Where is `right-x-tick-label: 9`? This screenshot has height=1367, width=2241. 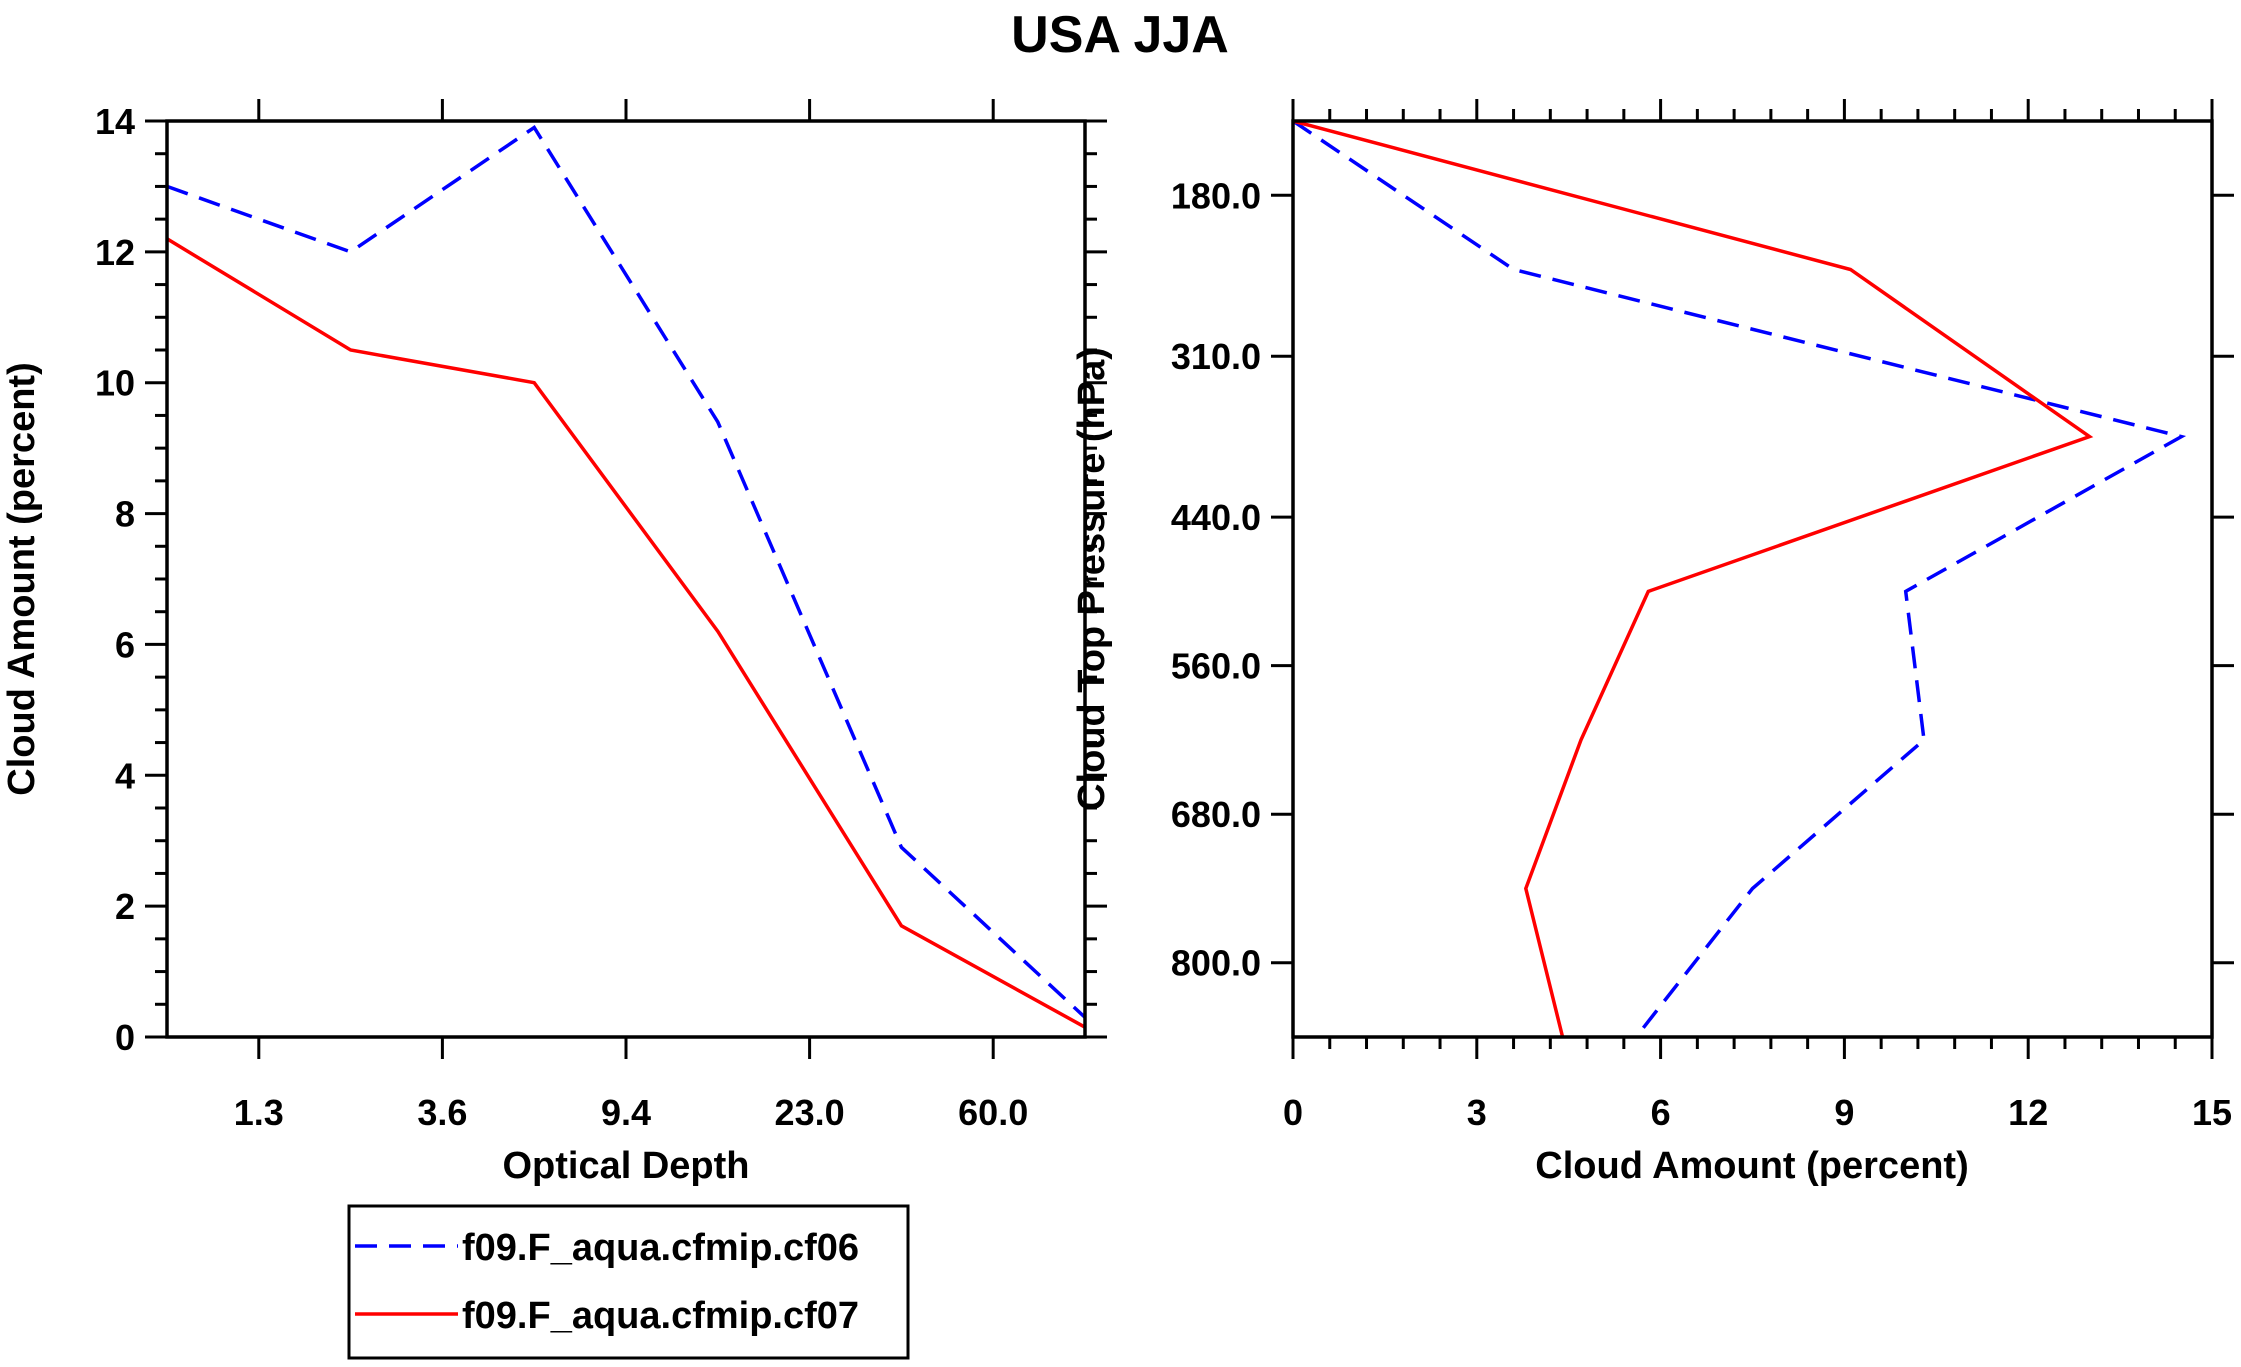 right-x-tick-label: 9 is located at coordinates (1844, 1112).